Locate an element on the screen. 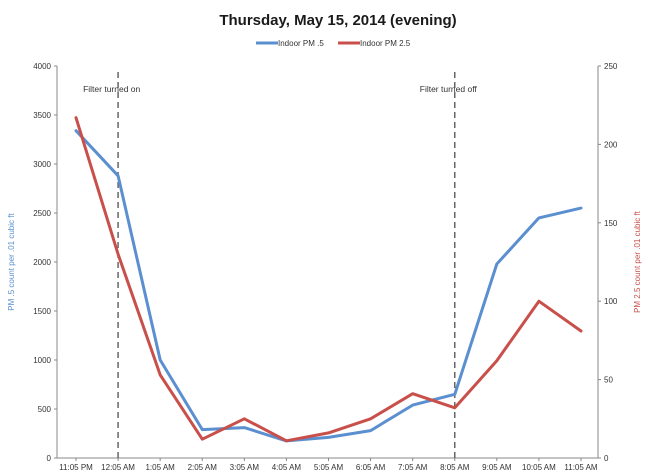 The height and width of the screenshot is (475, 648). legend: Indoor PM .5 Indoor PM 2.5 is located at coordinates (333, 43).